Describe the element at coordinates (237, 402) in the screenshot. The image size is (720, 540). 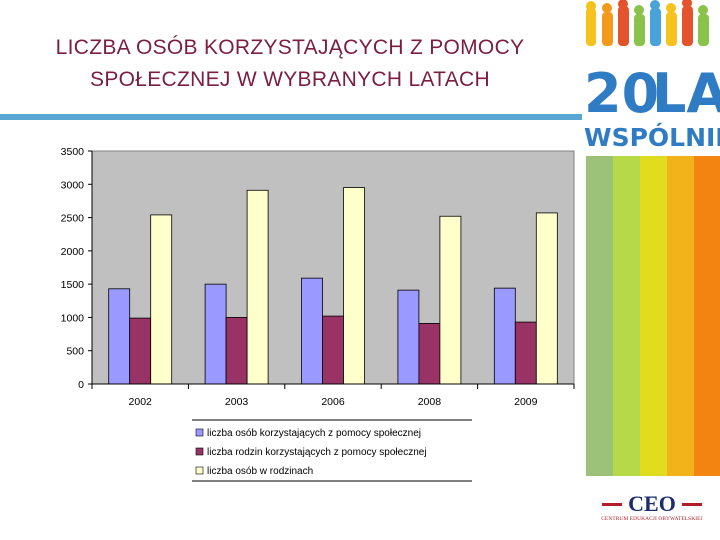
I see `x-tick-label: 2003` at that location.